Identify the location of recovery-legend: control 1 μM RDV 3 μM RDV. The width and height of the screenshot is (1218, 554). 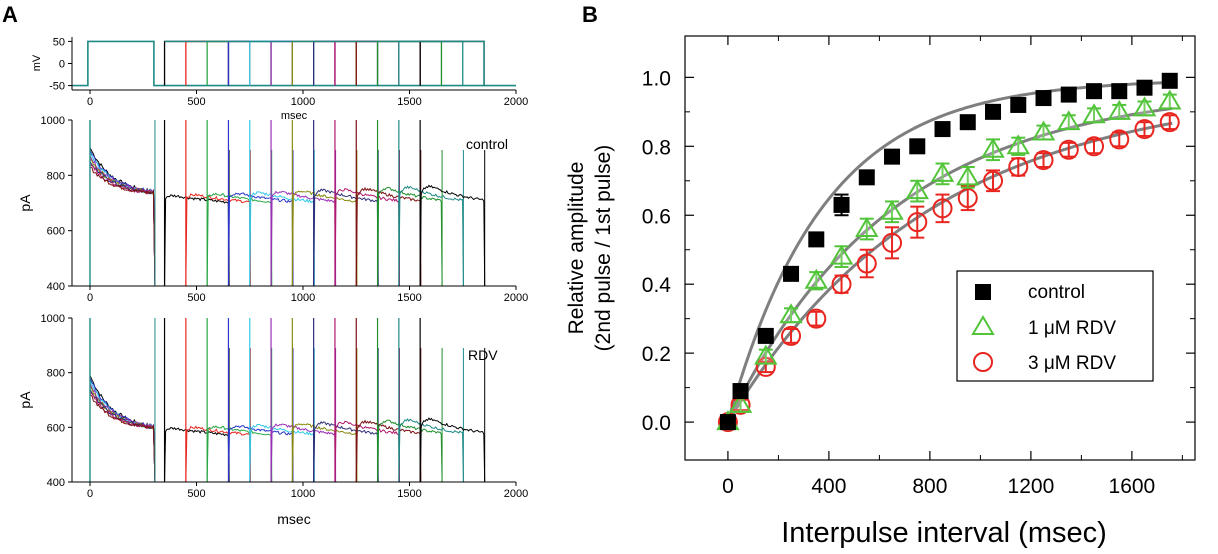
(1055, 326).